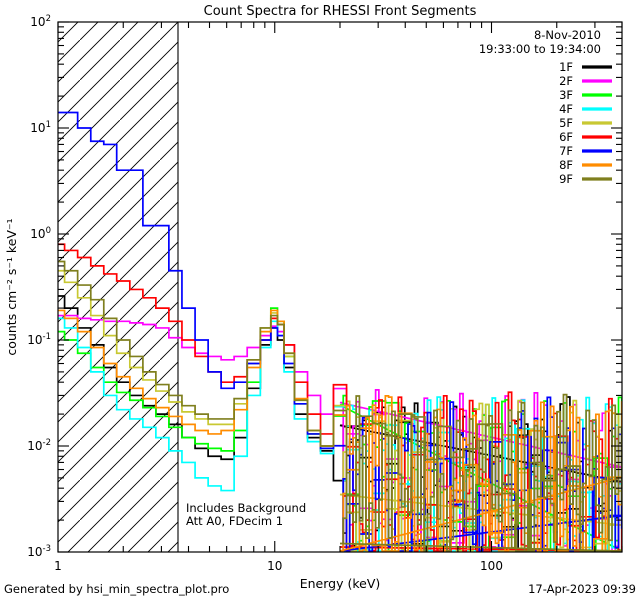 Image resolution: width=640 pixels, height=600 pixels. Describe the element at coordinates (566, 95) in the screenshot. I see `legend-label-3f: 3F` at that location.